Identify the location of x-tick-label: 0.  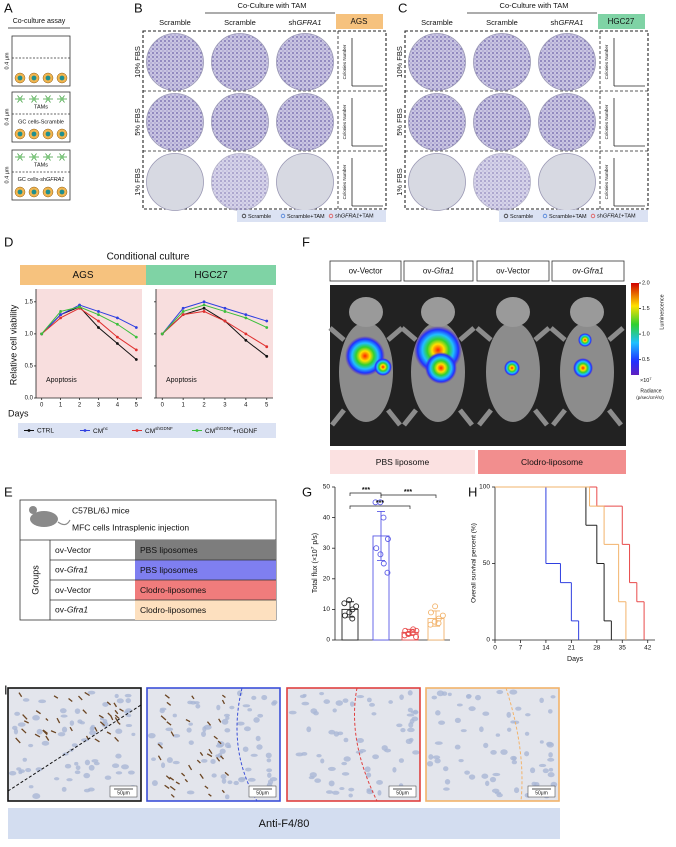
(42, 406).